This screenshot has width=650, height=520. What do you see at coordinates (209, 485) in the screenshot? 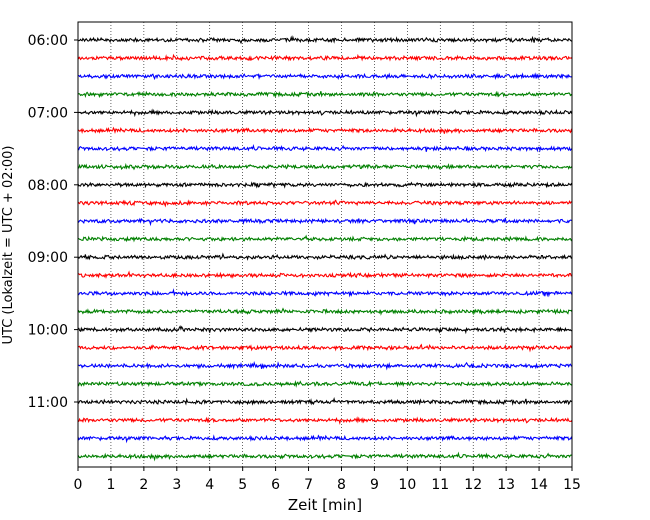
I see `x-tick-label: 4` at bounding box center [209, 485].